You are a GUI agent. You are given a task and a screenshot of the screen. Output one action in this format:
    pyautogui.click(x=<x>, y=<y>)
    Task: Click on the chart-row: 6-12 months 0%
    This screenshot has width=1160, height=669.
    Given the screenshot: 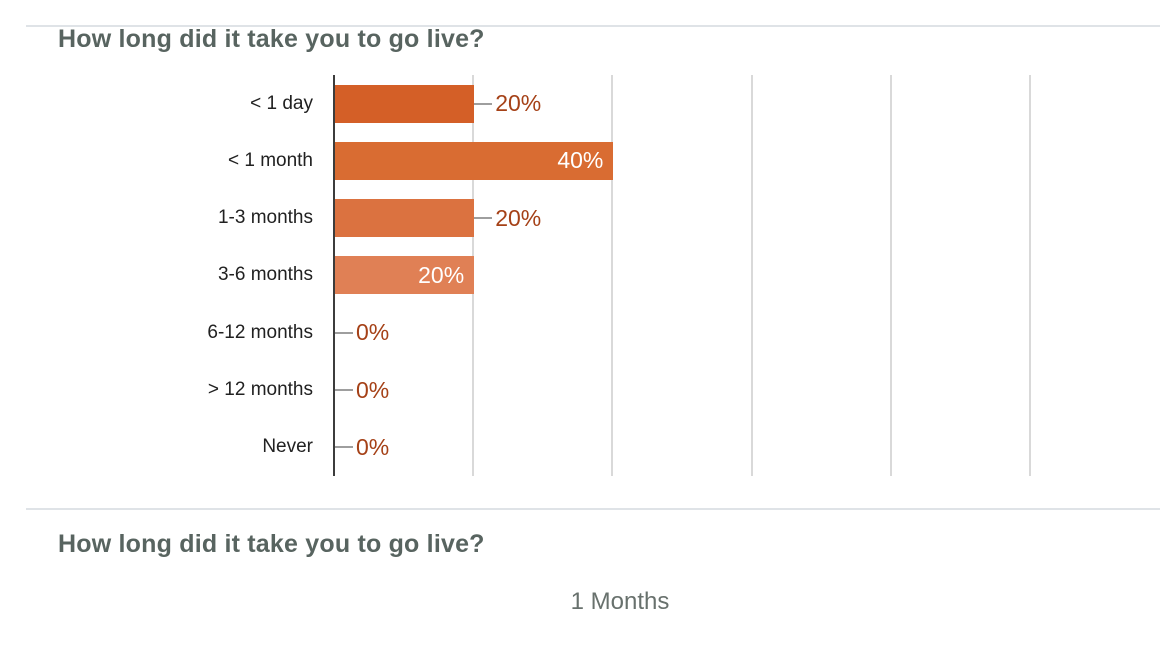 What is the action you would take?
    pyautogui.click(x=580, y=332)
    